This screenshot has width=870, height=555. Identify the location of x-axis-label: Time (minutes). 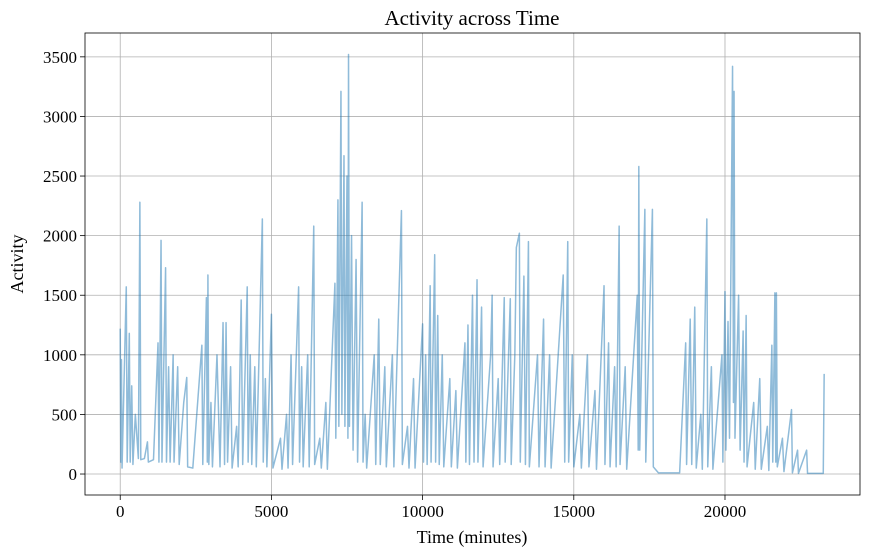
(472, 537).